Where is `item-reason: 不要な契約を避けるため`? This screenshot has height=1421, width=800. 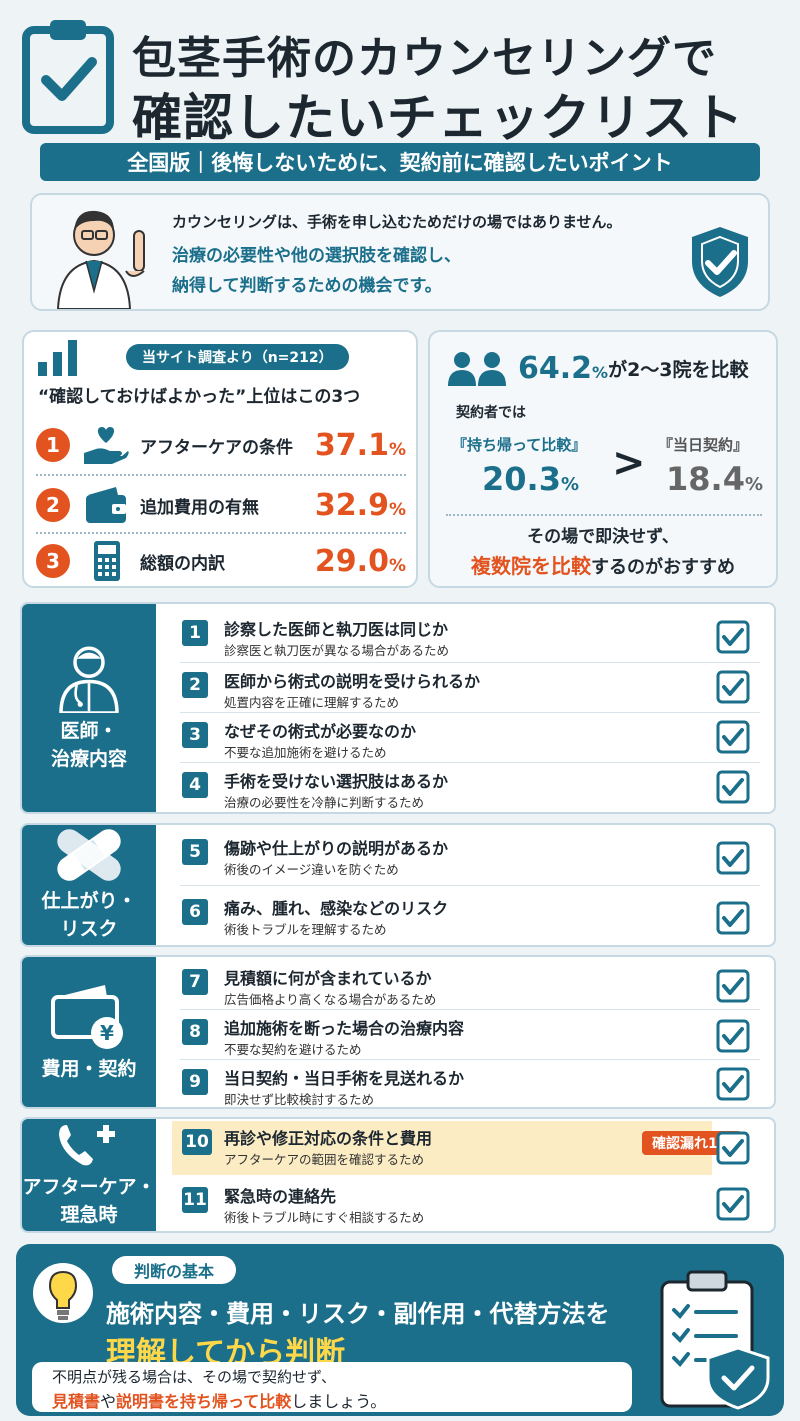
item-reason: 不要な契約を避けるため is located at coordinates (293, 1049).